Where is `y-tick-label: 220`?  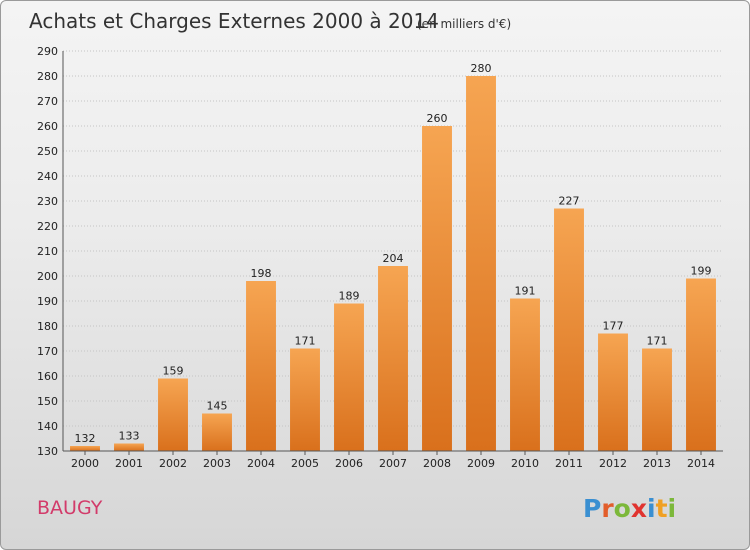
y-tick-label: 220 is located at coordinates (47, 226).